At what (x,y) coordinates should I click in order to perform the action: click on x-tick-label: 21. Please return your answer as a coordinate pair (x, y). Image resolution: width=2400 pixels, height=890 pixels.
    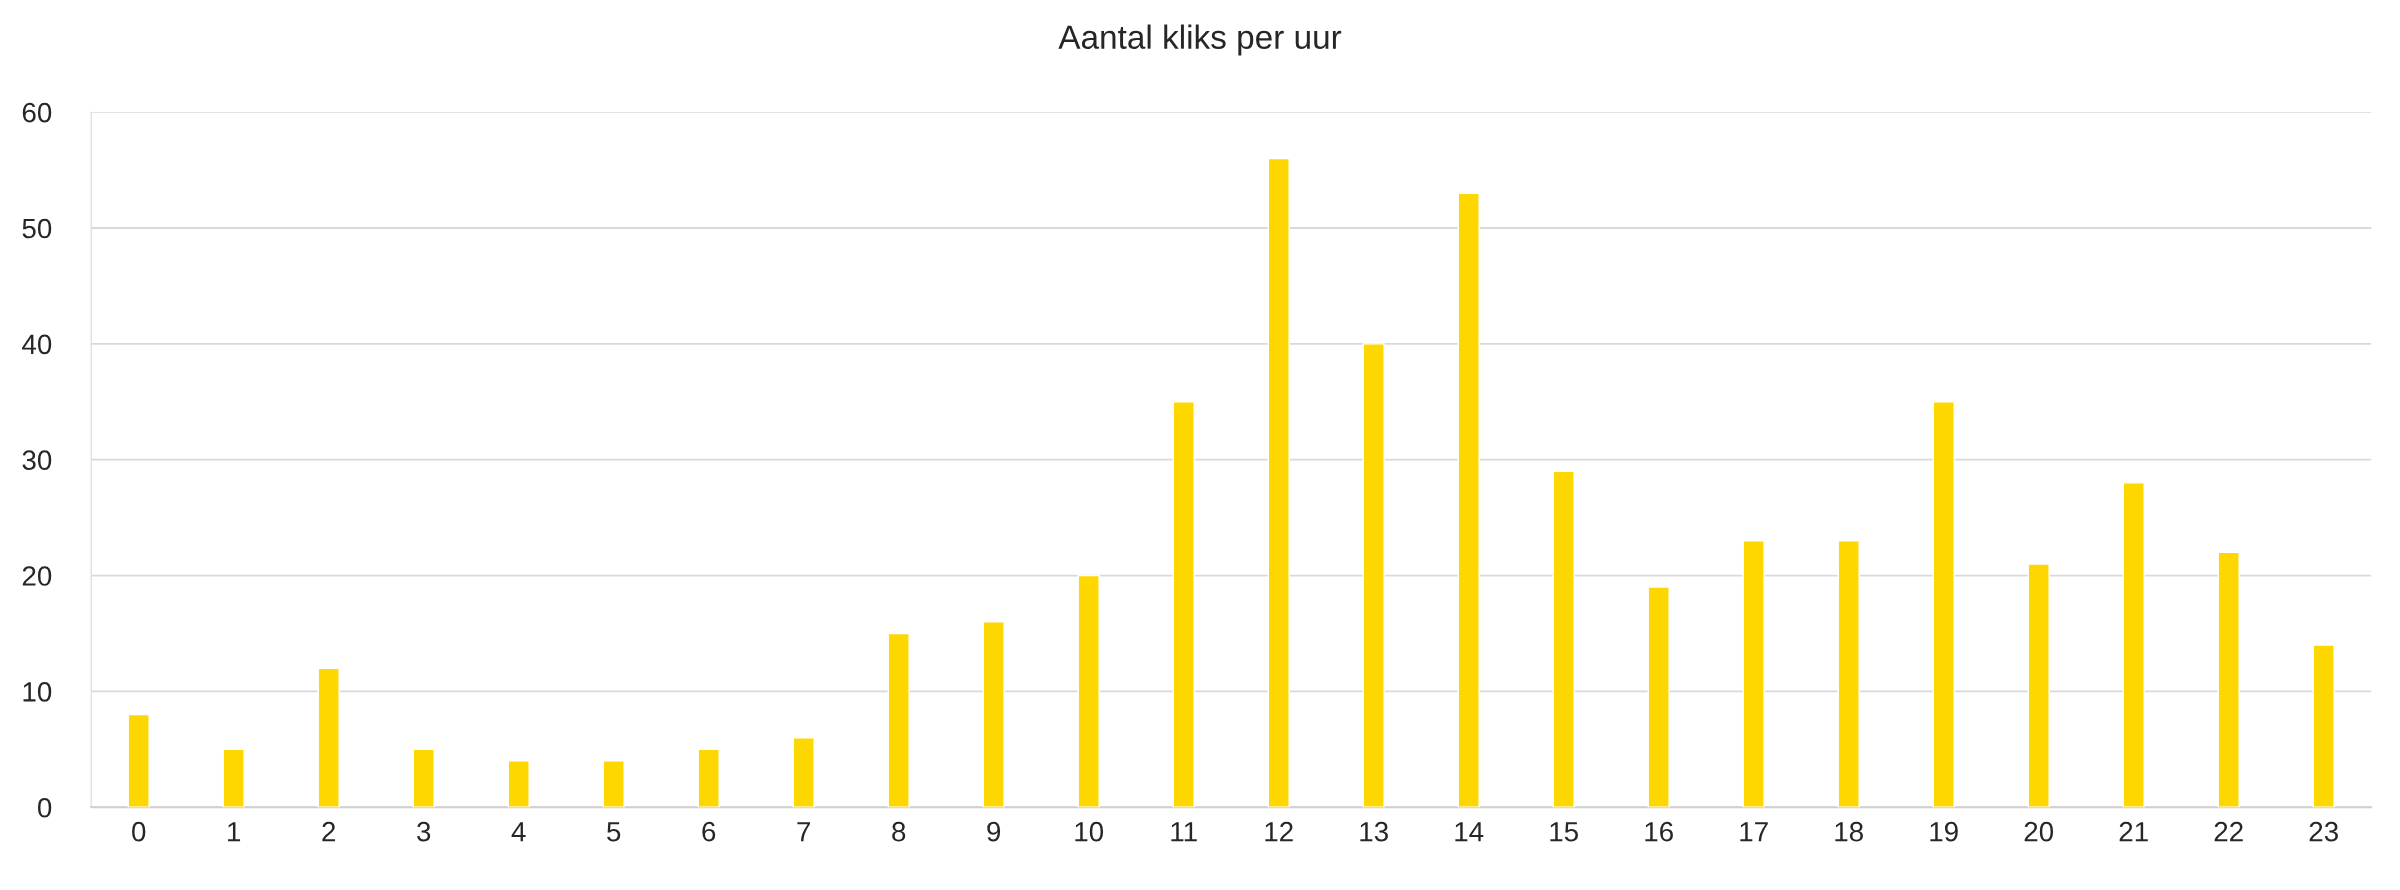
    Looking at the image, I should click on (2133, 831).